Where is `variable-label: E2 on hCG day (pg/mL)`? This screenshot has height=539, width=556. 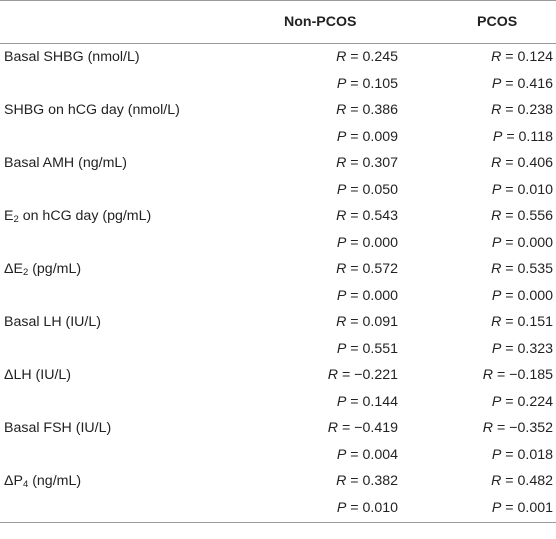
variable-label: E2 on hCG day (pg/mL) is located at coordinates (78, 217).